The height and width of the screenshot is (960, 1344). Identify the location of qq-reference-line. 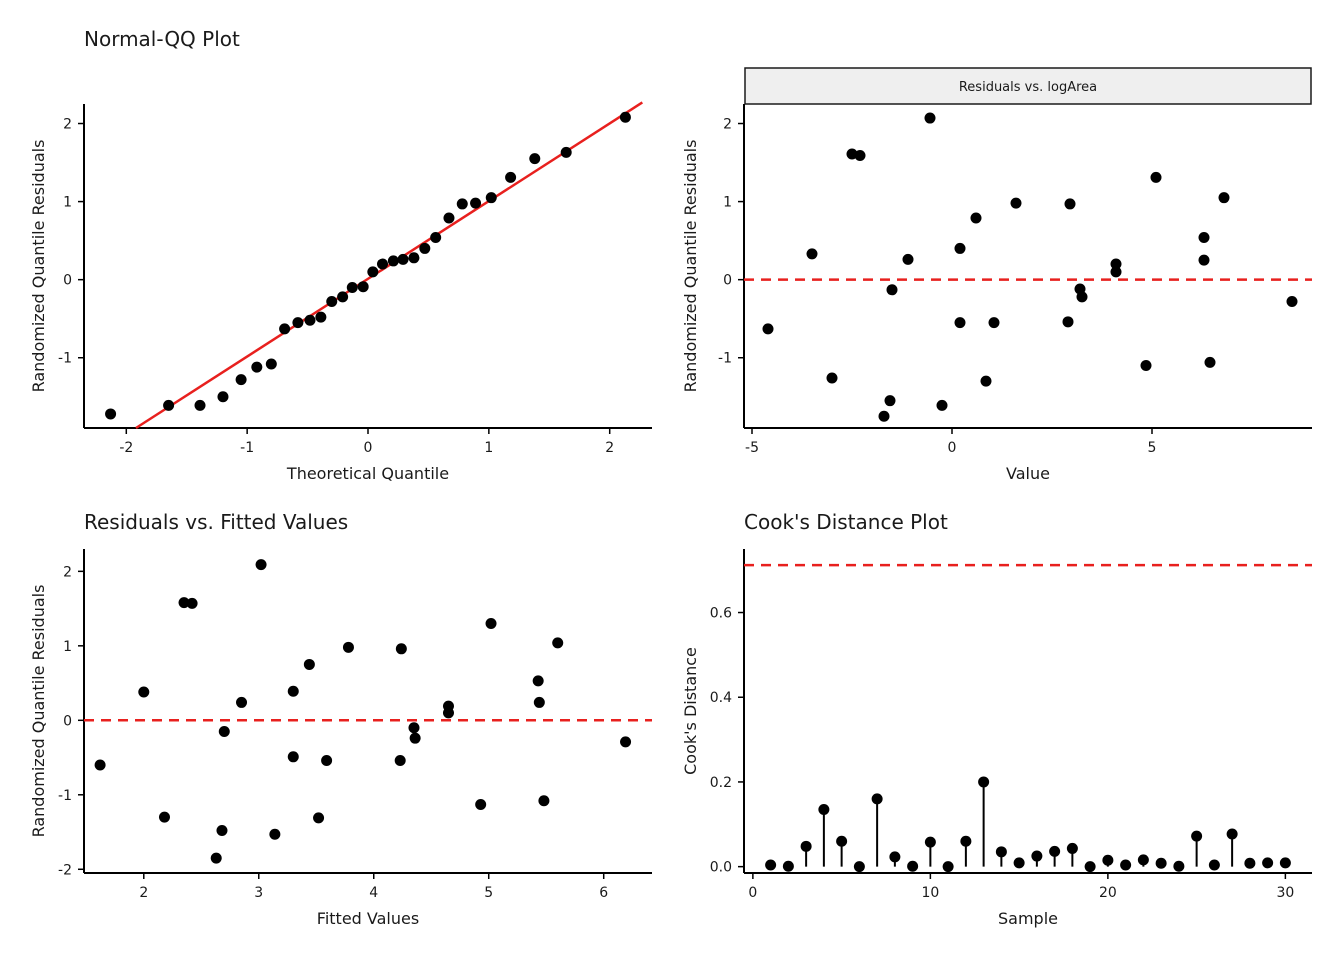
(389, 265).